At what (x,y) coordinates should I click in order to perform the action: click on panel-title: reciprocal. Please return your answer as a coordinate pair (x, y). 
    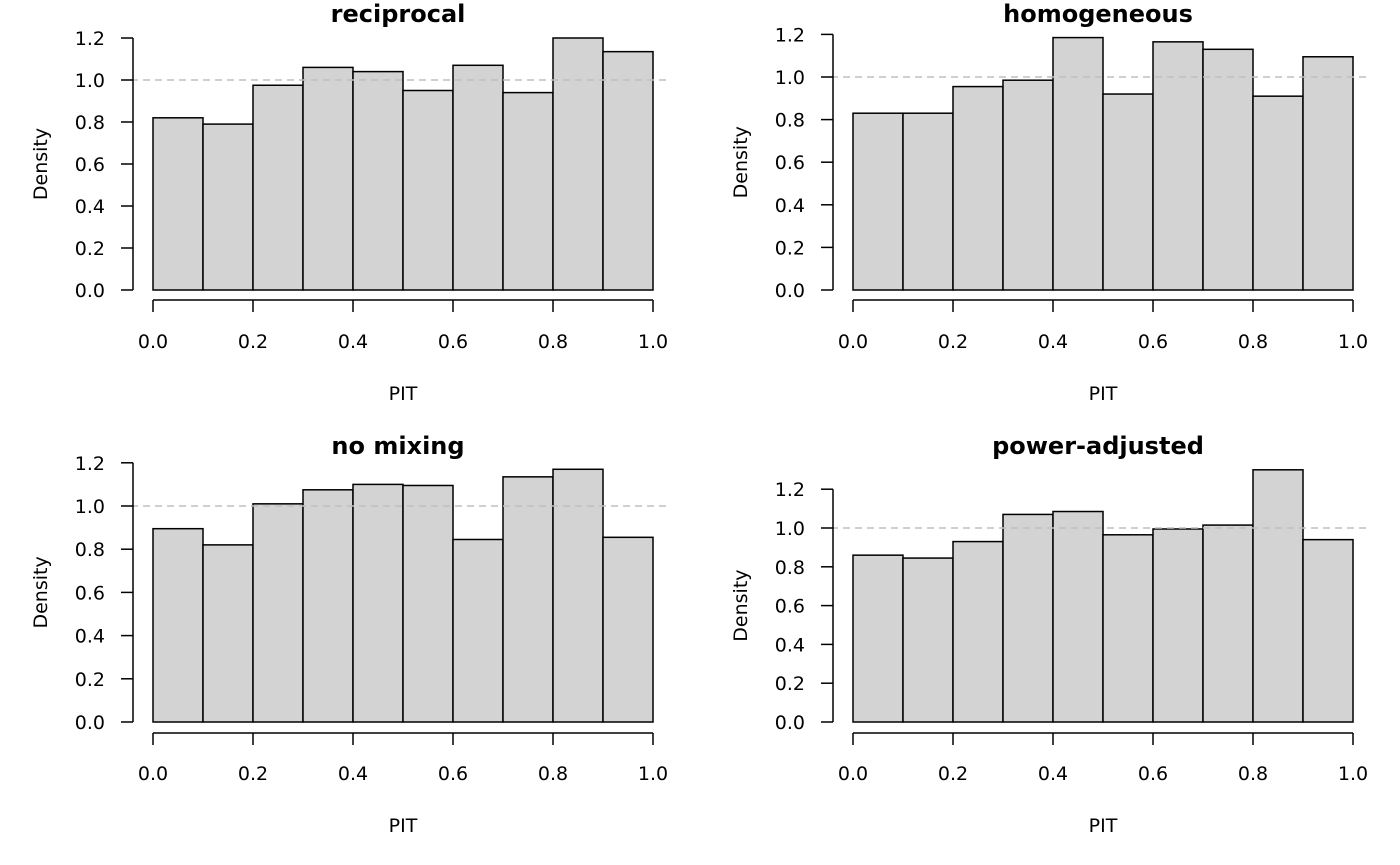
    Looking at the image, I should click on (398, 14).